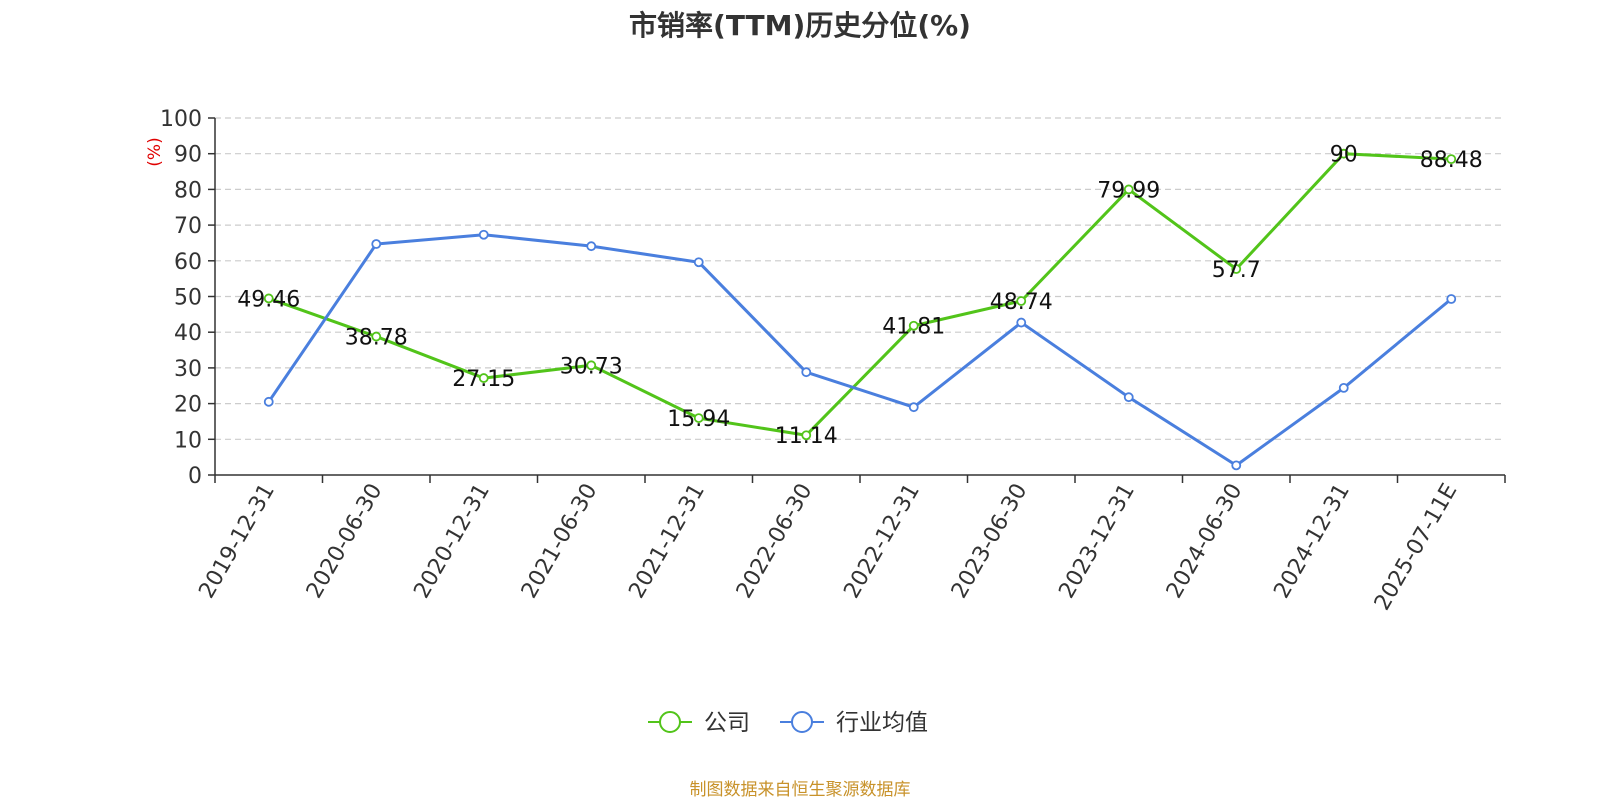 The width and height of the screenshot is (1600, 800). I want to click on data-label: 30.73, so click(591, 366).